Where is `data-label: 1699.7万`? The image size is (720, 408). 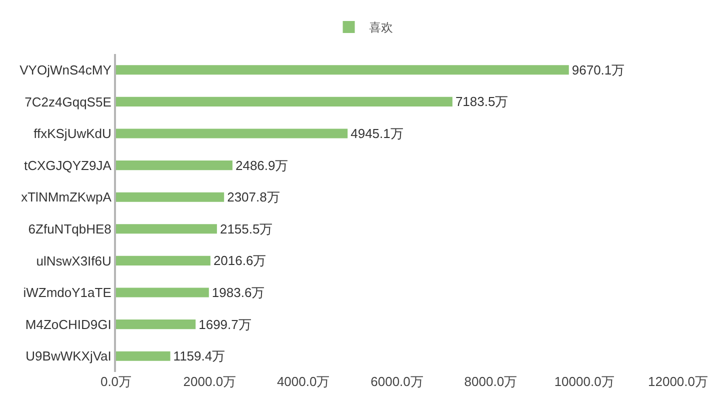
data-label: 1699.7万 is located at coordinates (225, 324).